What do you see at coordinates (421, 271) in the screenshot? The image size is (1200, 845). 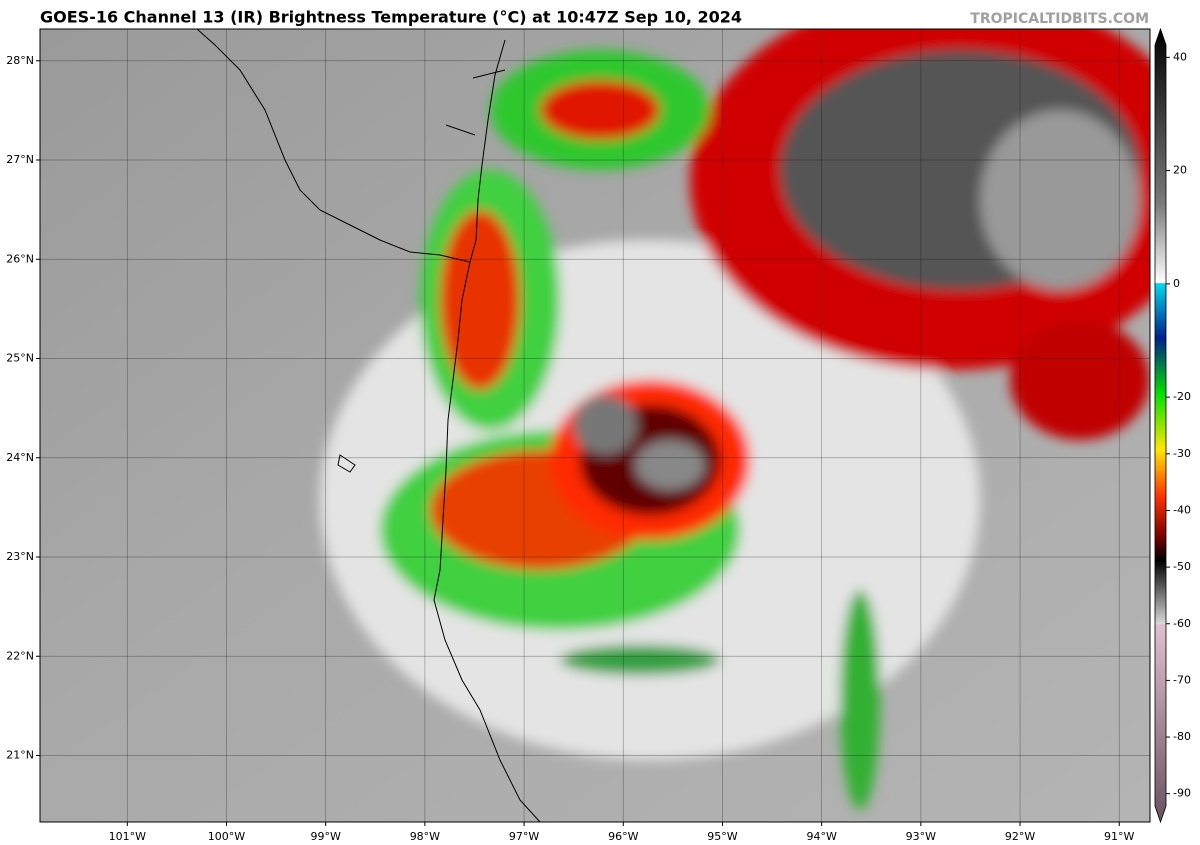 I see `coast-detail` at bounding box center [421, 271].